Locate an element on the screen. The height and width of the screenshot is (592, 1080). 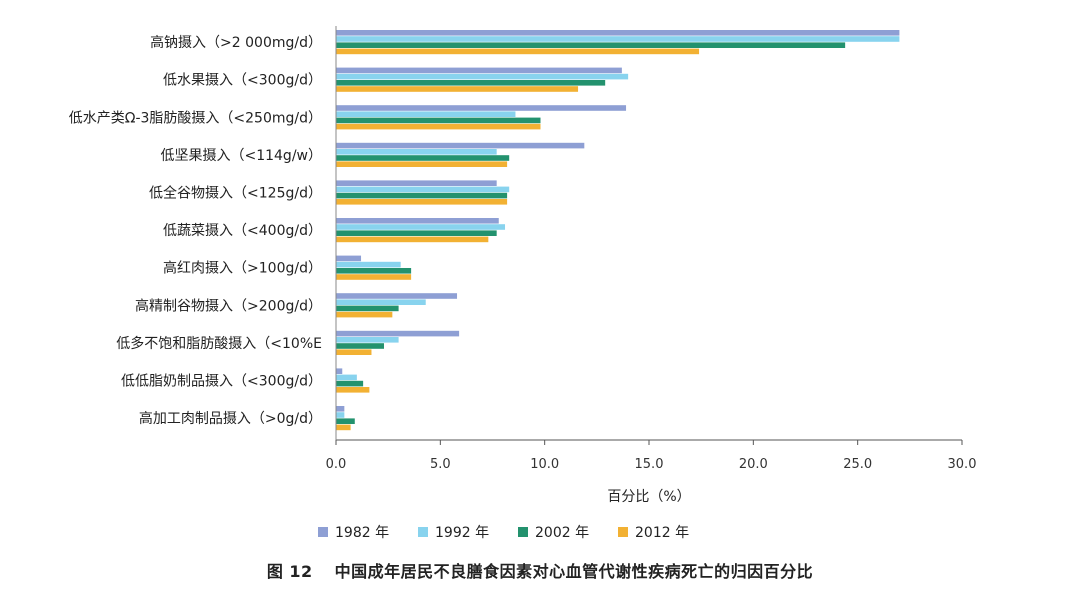
category-label: 低全谷物摄入（<125g/d） is located at coordinates (235, 193).